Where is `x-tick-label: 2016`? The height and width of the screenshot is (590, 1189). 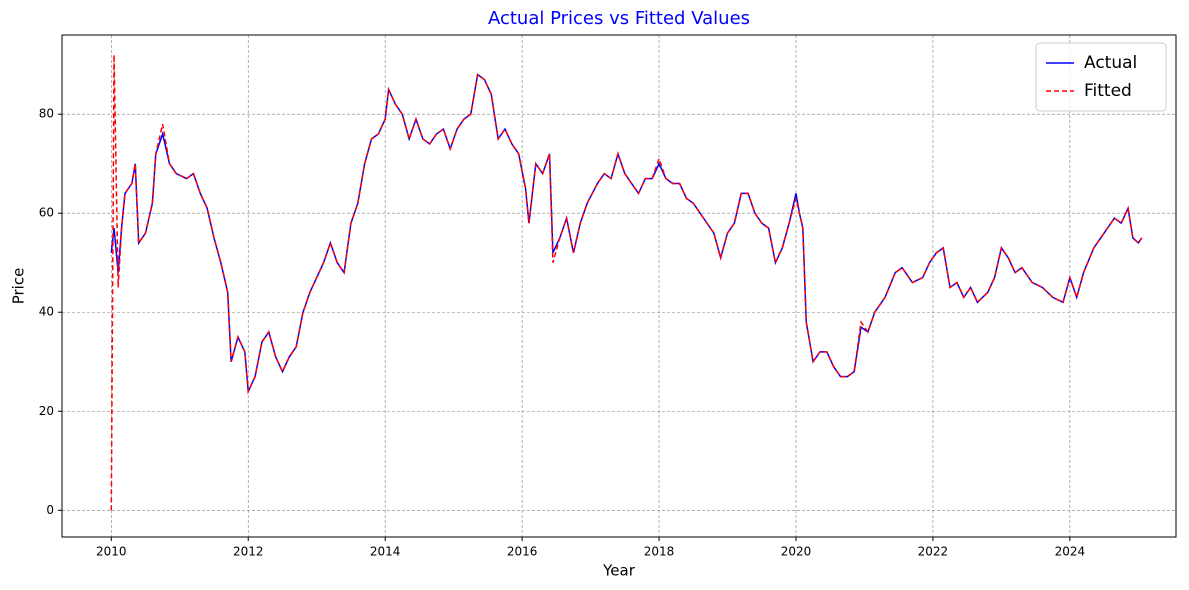 x-tick-label: 2016 is located at coordinates (522, 552).